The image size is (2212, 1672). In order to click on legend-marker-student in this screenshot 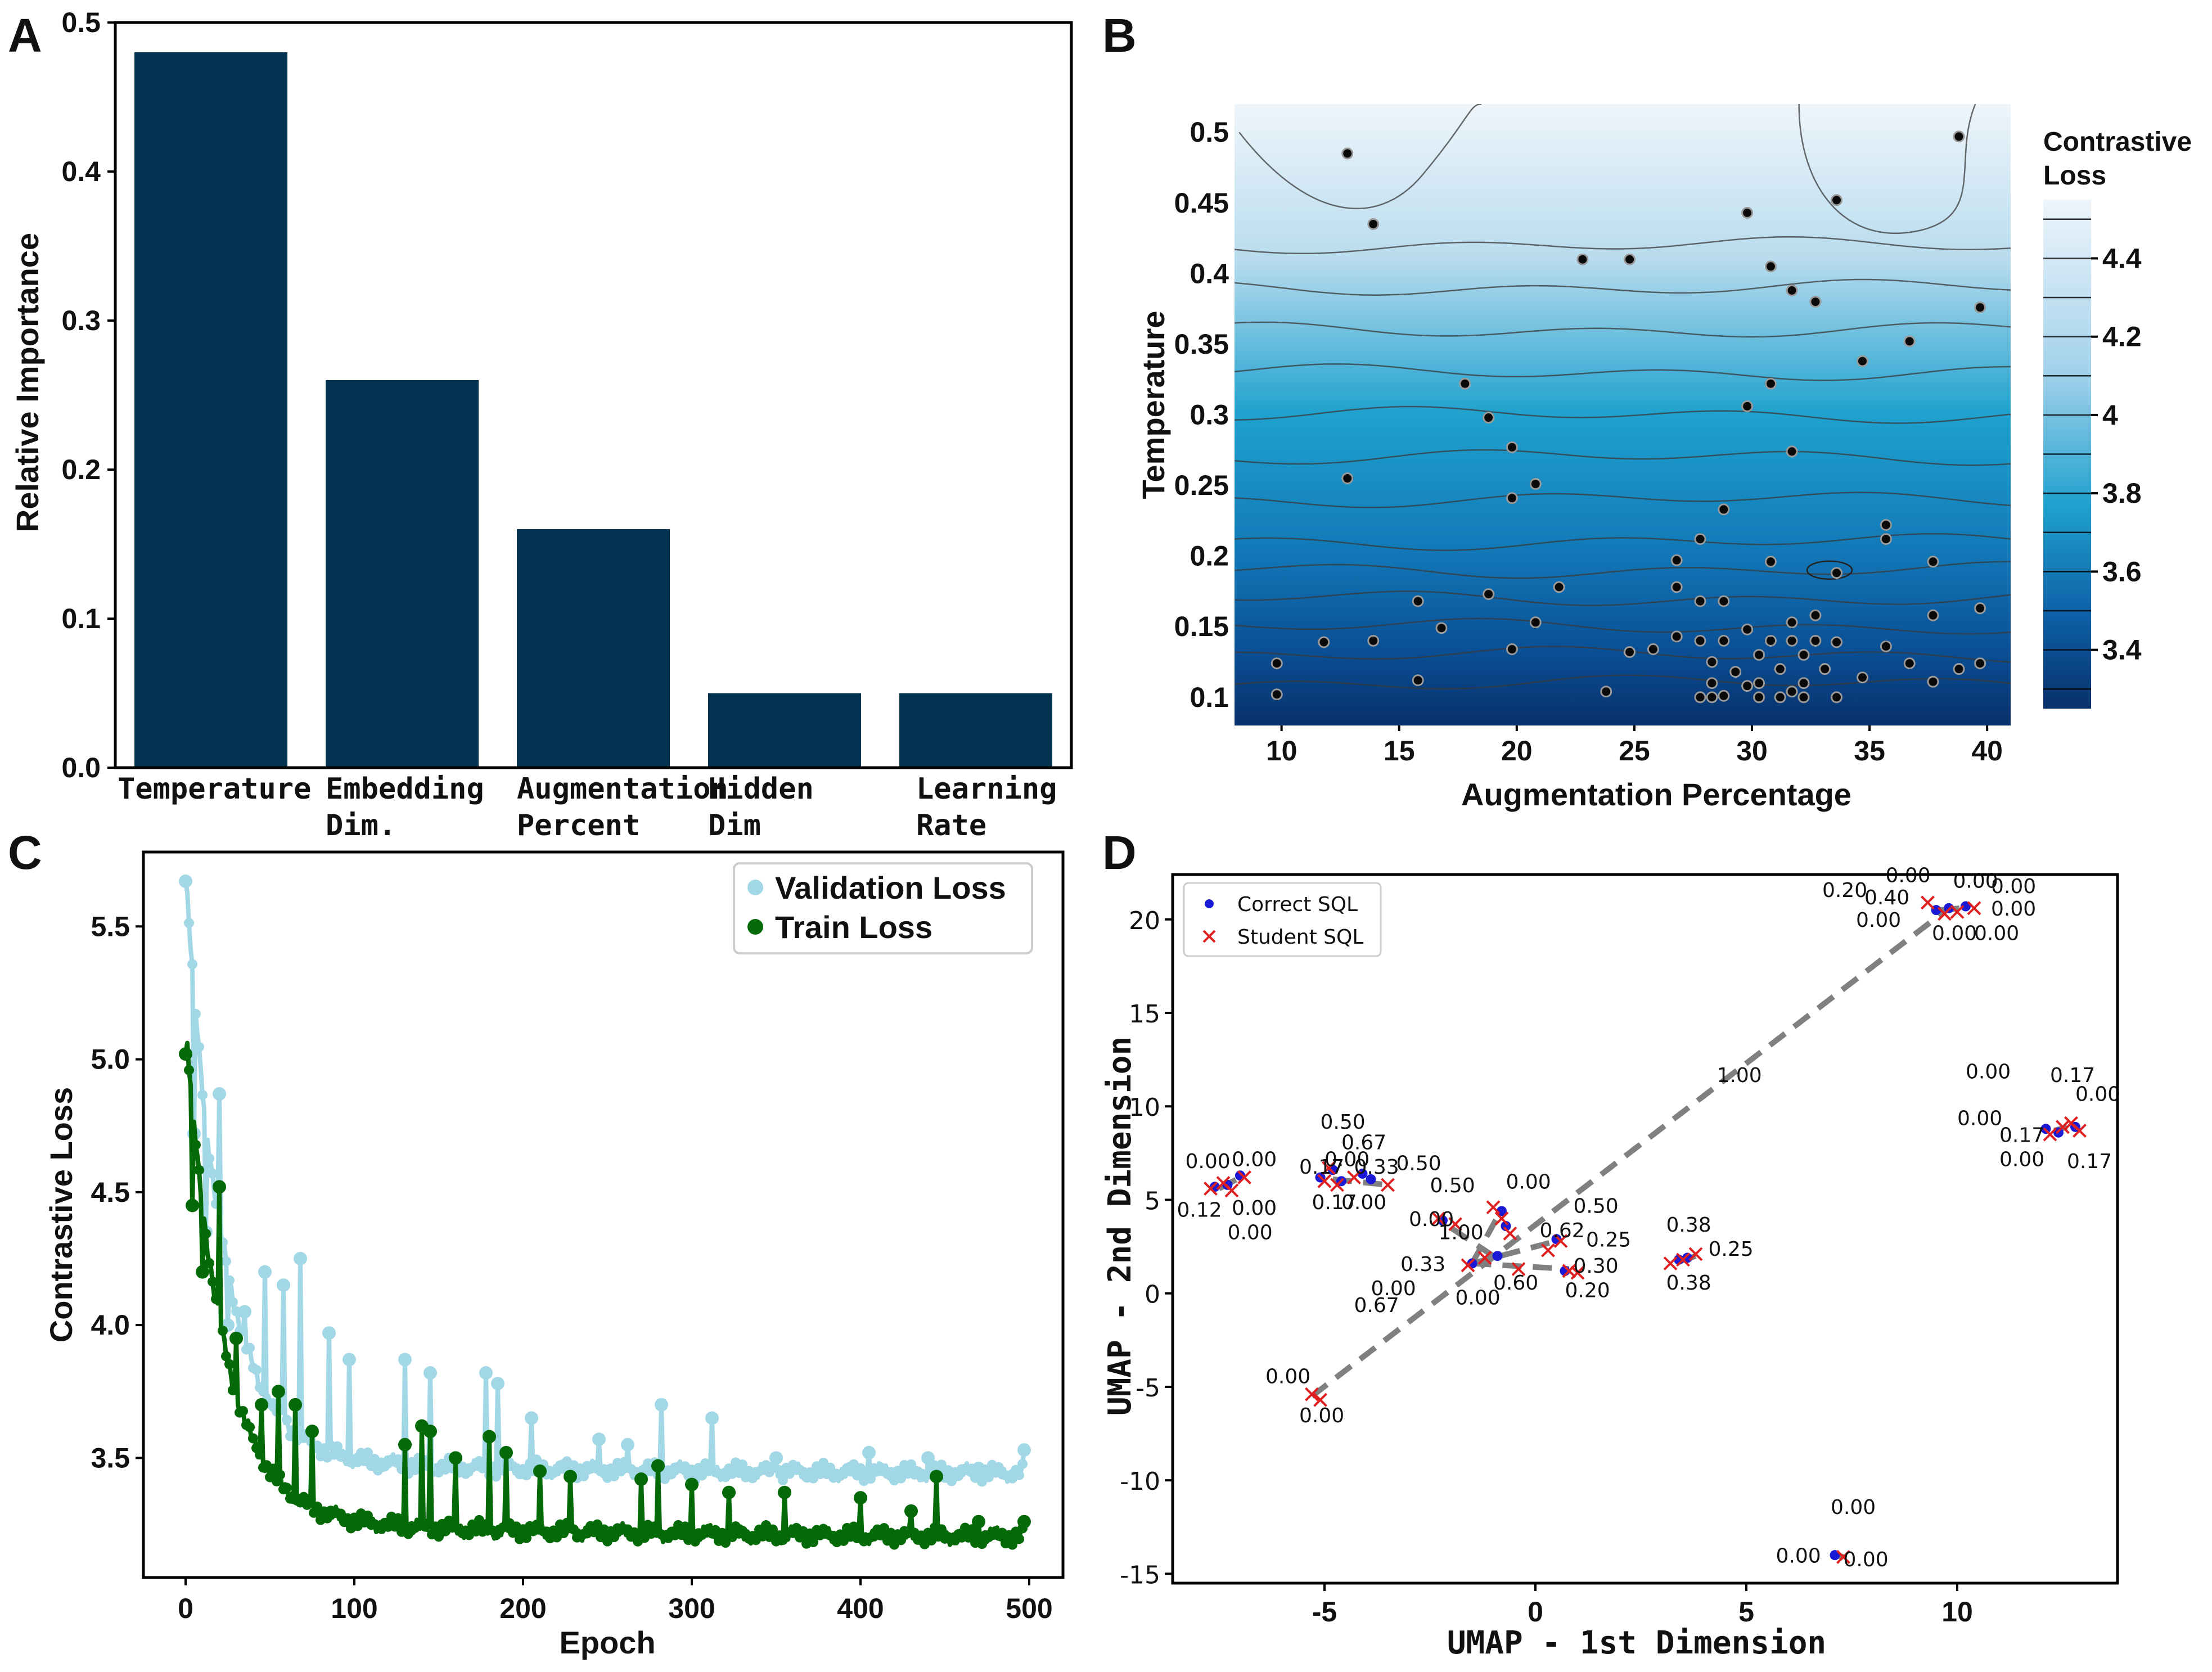, I will do `click(1209, 936)`.